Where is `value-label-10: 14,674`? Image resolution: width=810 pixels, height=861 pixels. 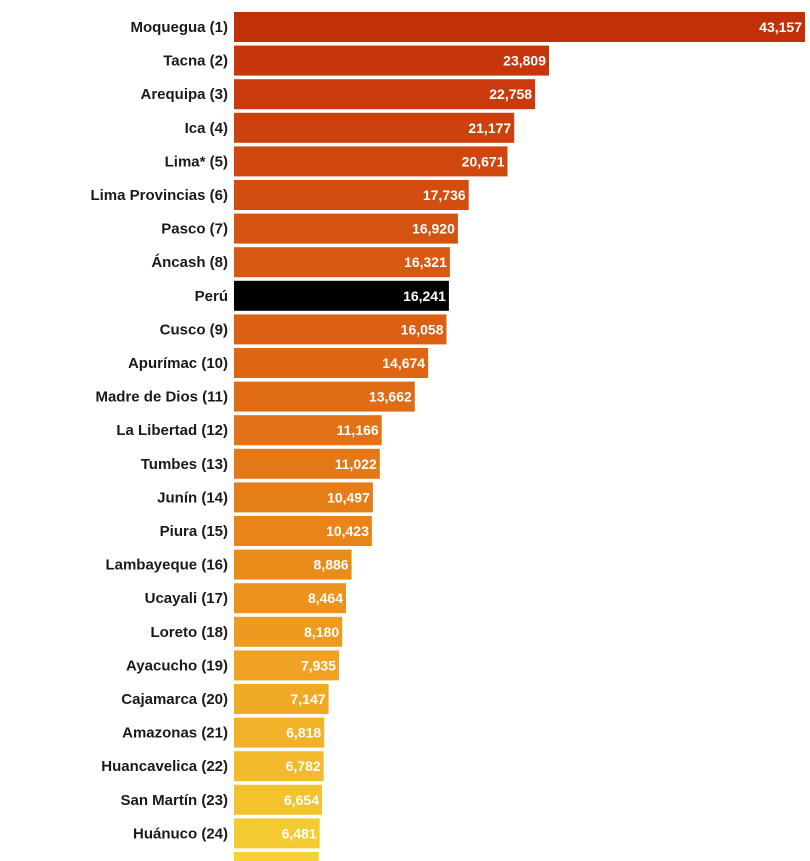
value-label-10: 14,674 is located at coordinates (403, 363).